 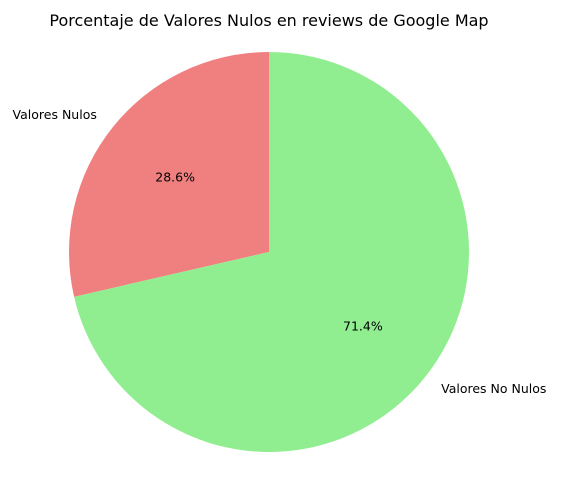 What do you see at coordinates (363, 326) in the screenshot?
I see `slice-percent-1: 71.4%` at bounding box center [363, 326].